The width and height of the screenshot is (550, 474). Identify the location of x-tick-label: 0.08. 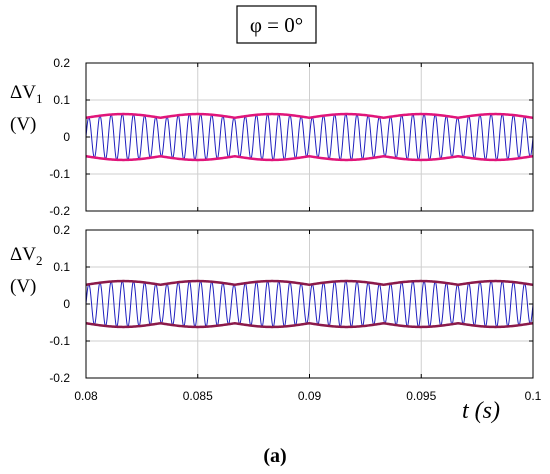
(86, 396).